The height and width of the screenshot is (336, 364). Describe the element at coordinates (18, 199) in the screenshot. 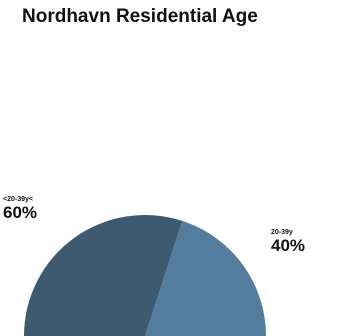

I see `slice-category-label: <20-39y<` at that location.